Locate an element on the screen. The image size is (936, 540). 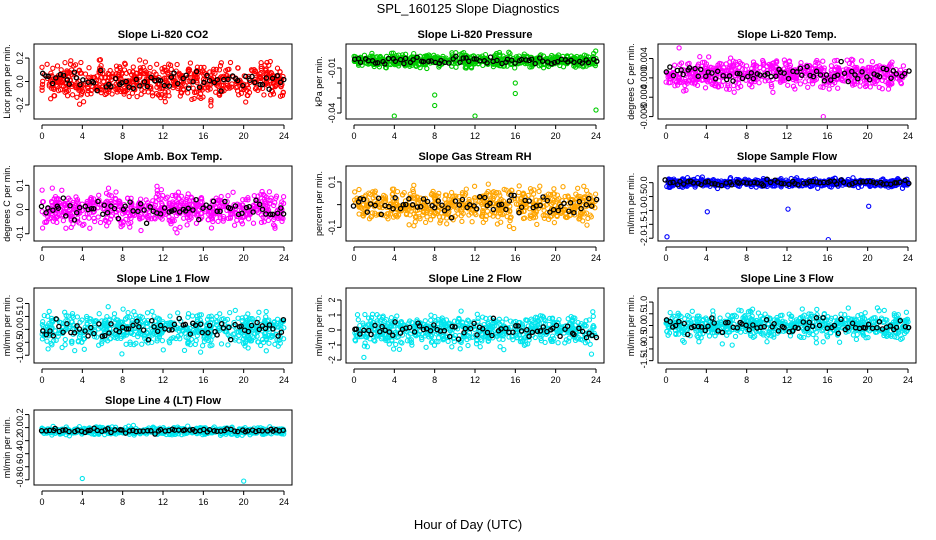
x-tick-label: 8 is located at coordinates (434, 258).